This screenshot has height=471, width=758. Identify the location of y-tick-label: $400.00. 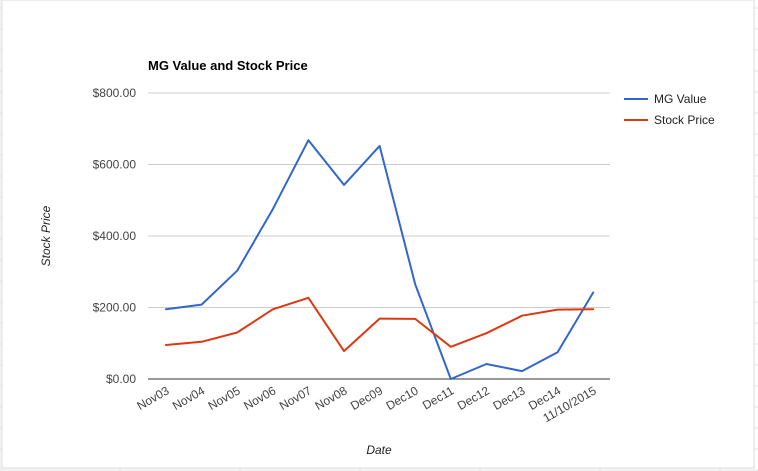
(115, 236).